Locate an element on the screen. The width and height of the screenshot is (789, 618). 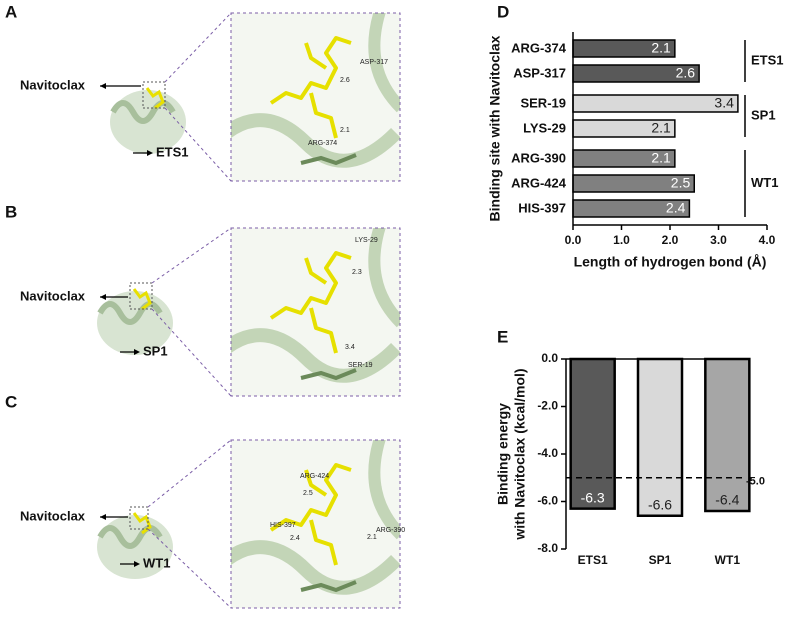
x-tick-label: 1.0 is located at coordinates (621, 240).